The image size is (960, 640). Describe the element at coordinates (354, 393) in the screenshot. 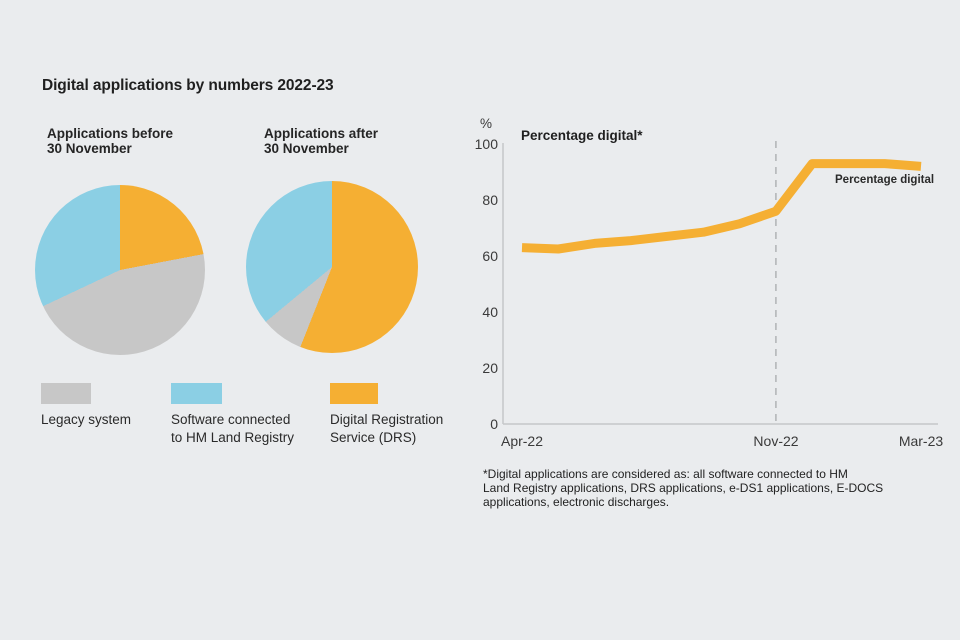

I see `legend-swatch-drs` at that location.